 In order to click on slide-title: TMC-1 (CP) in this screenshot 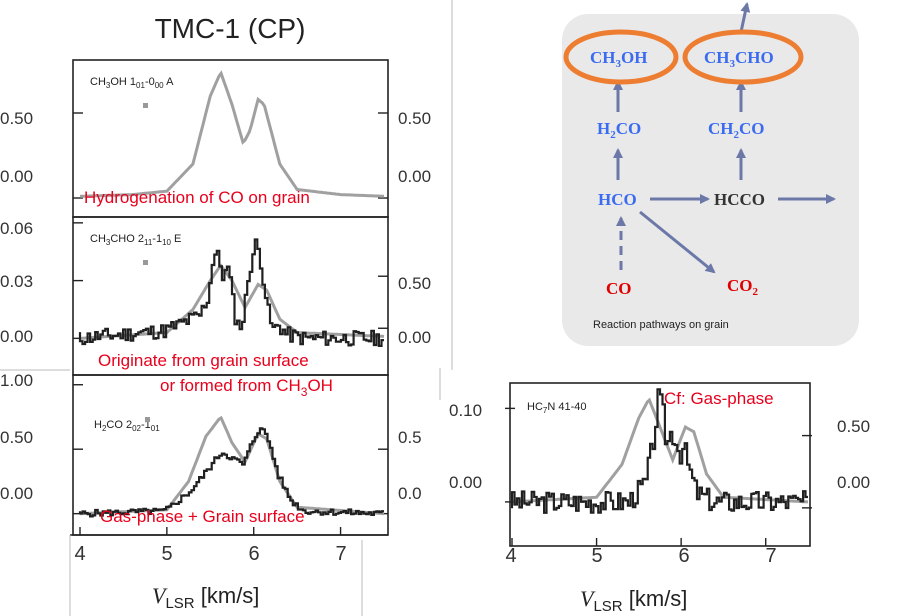, I will do `click(230, 28)`.